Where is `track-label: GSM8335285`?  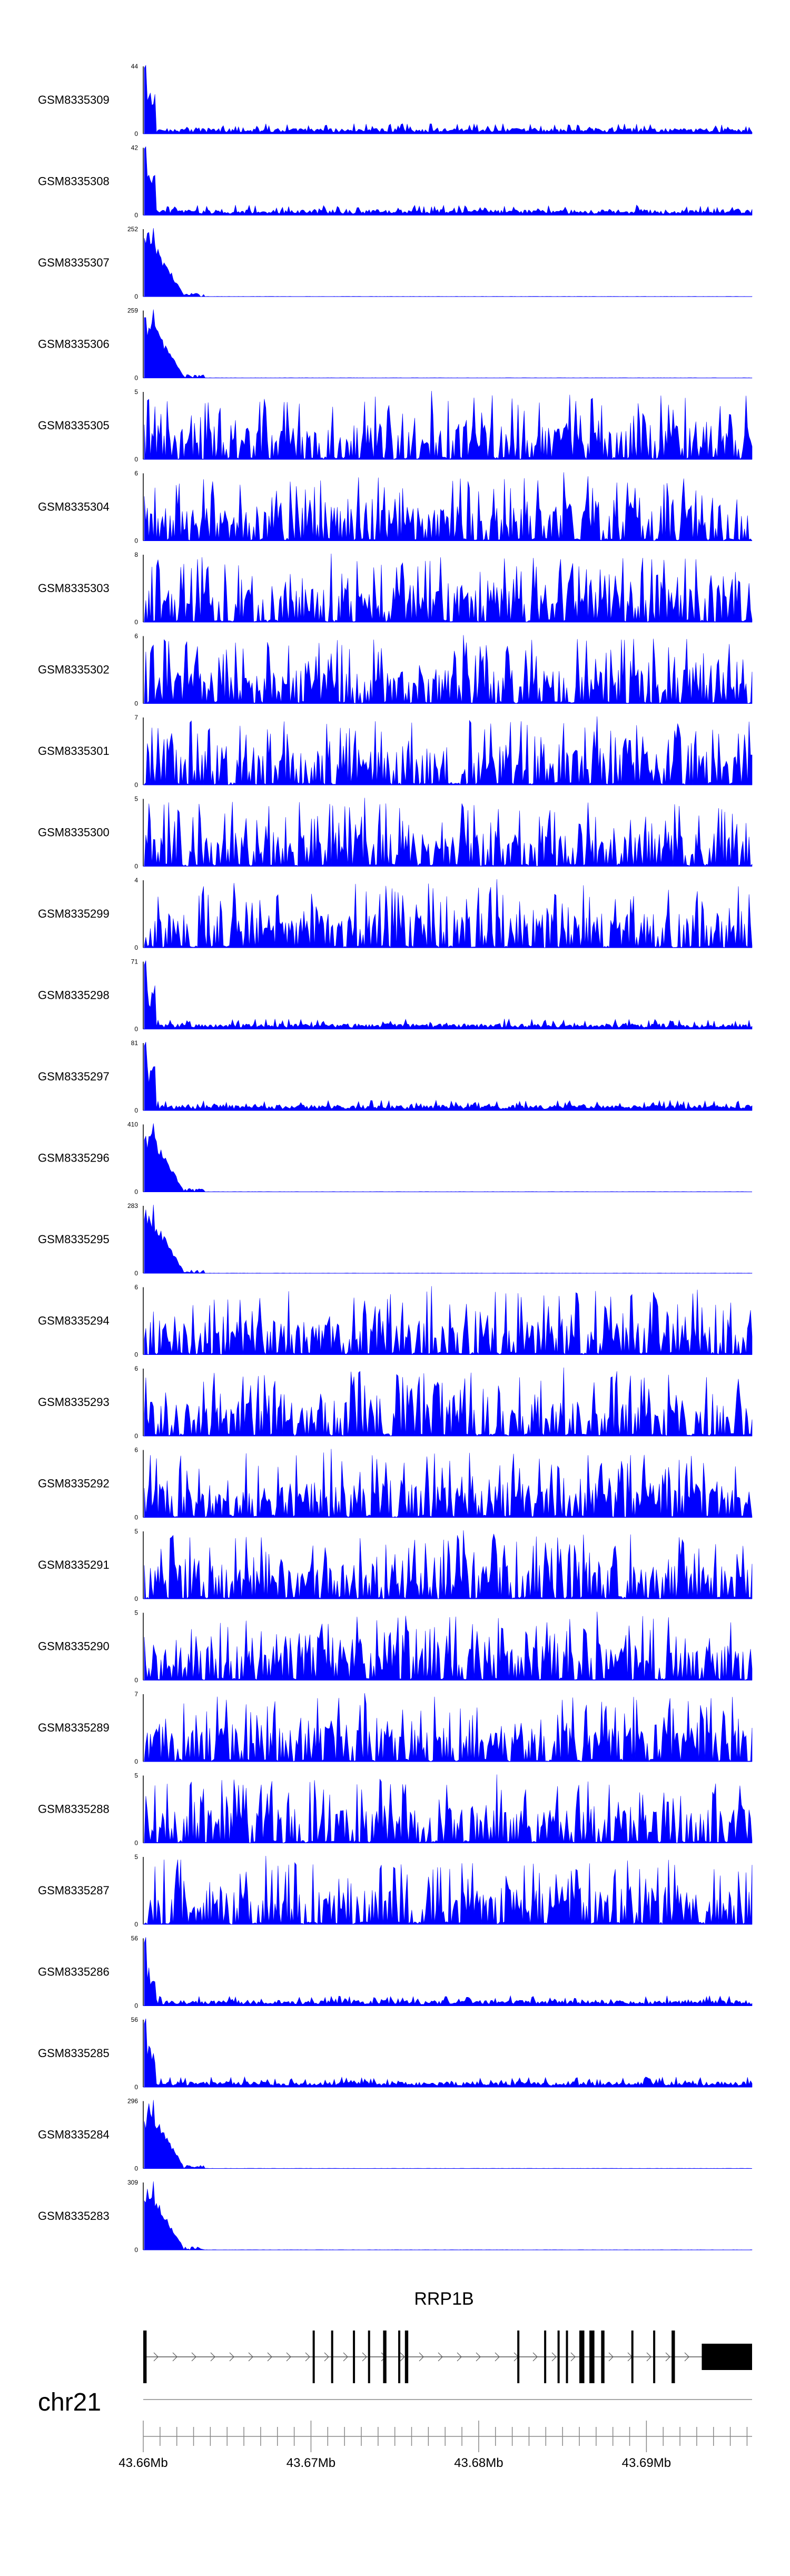
track-label: GSM8335285 is located at coordinates (74, 2053).